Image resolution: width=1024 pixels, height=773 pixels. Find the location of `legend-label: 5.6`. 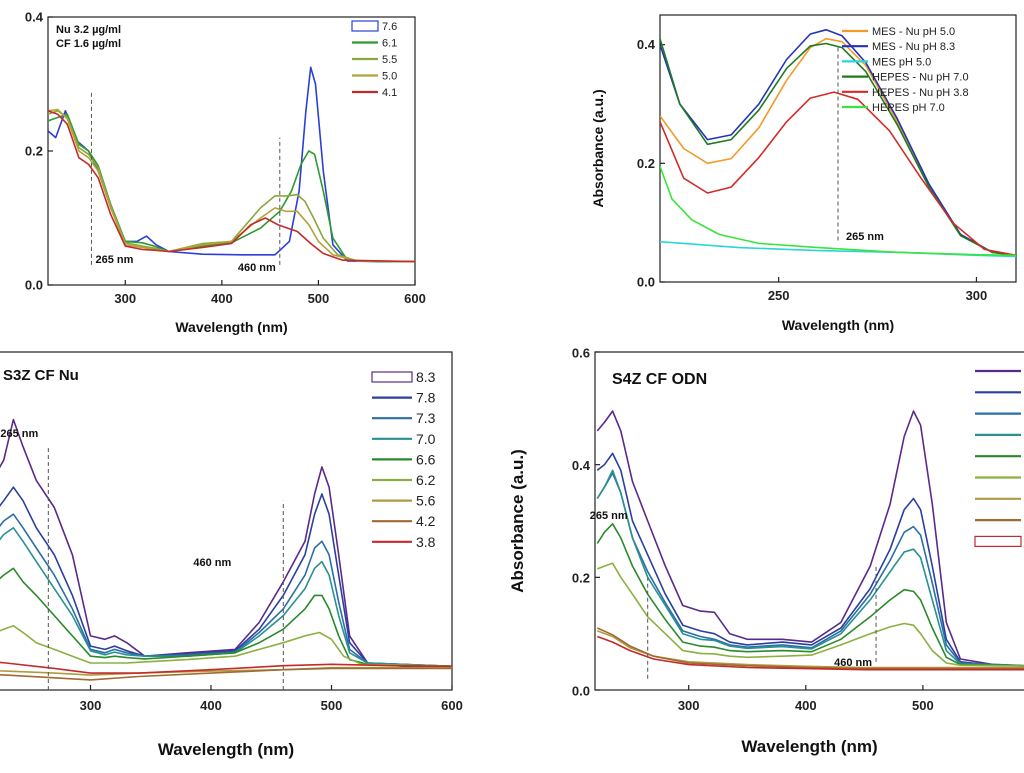

legend-label: 5.6 is located at coordinates (426, 501).